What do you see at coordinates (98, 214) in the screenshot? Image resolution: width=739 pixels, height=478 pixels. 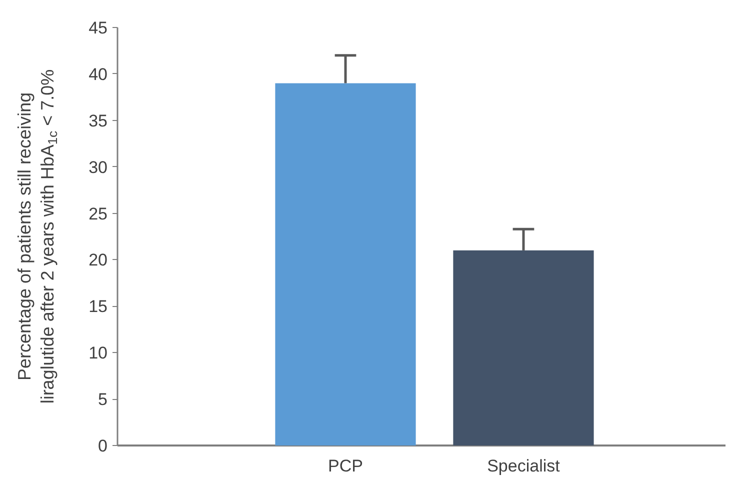 I see `y-tick-label: 25` at bounding box center [98, 214].